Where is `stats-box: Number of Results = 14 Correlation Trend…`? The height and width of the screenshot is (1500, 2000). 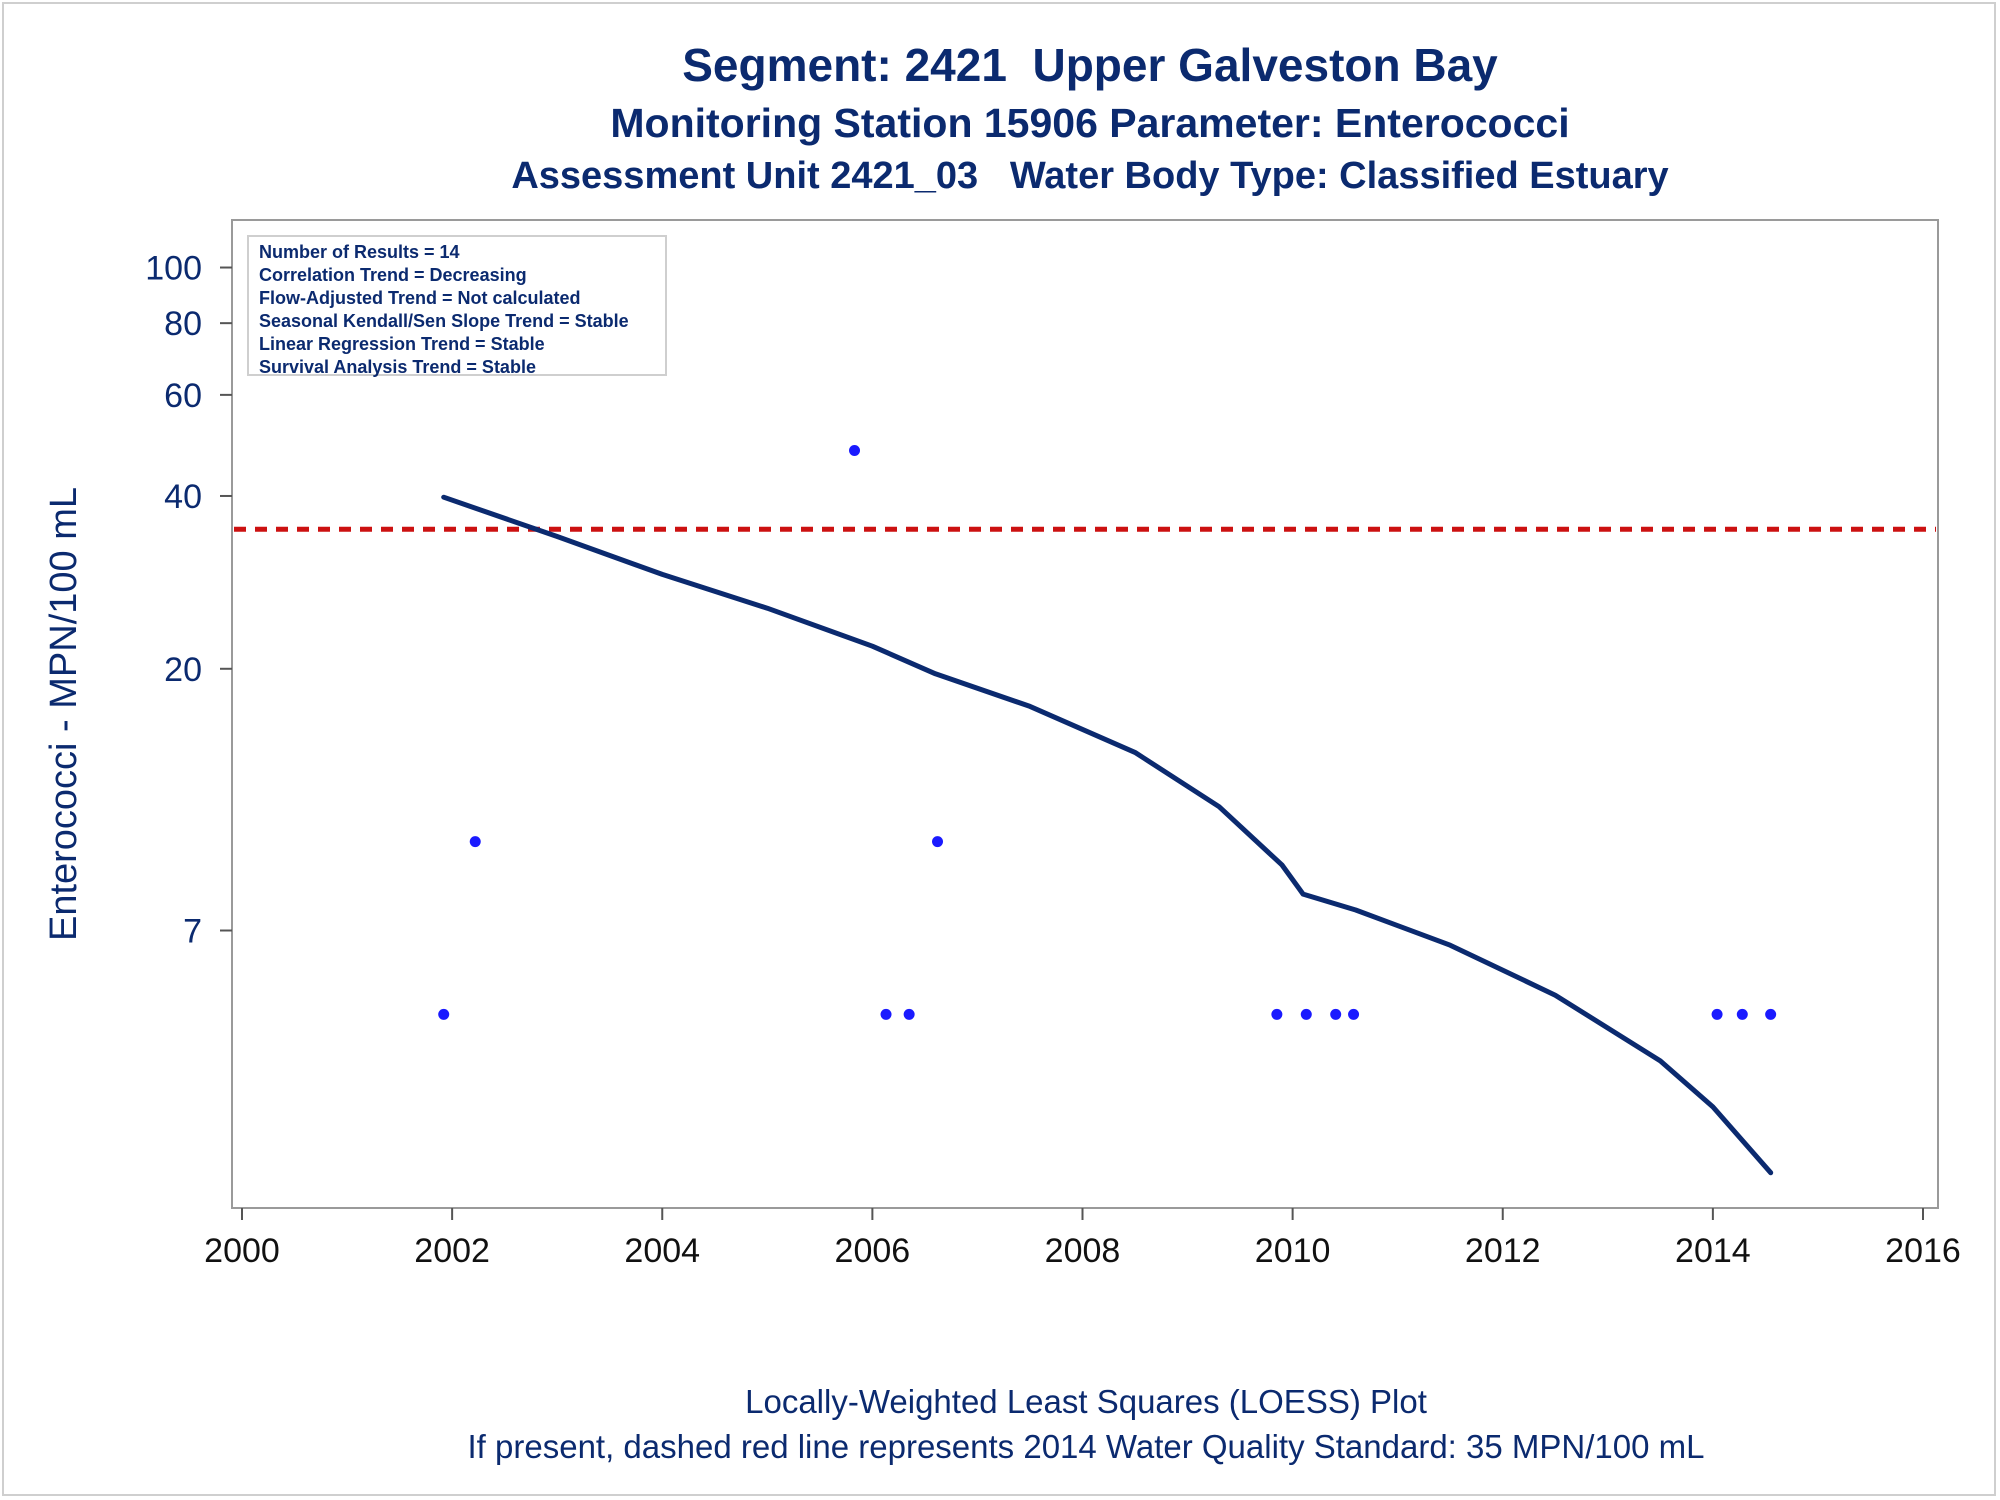 stats-box: Number of Results = 14 Correlation Trend… is located at coordinates (457, 306).